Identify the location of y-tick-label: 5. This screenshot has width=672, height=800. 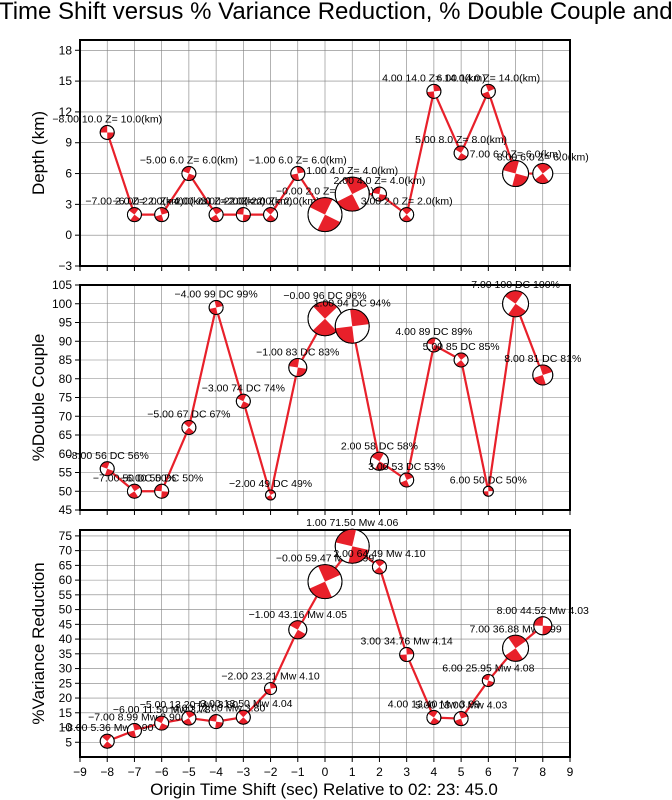
(68, 742).